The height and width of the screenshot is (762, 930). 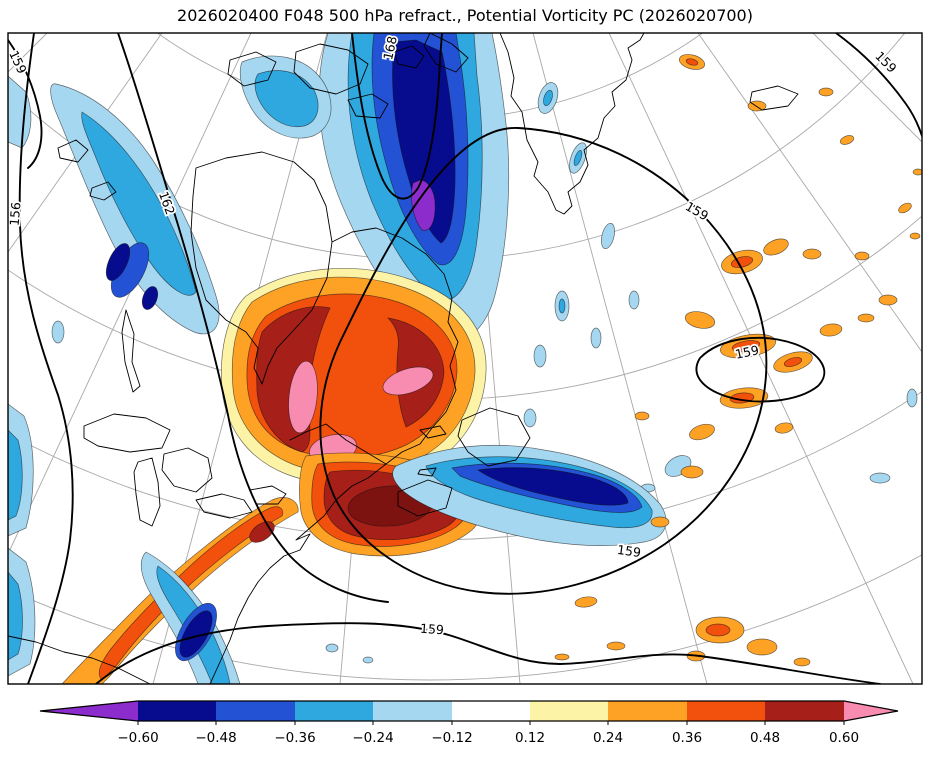 I want to click on contour-159-topleft, so click(x=25, y=104).